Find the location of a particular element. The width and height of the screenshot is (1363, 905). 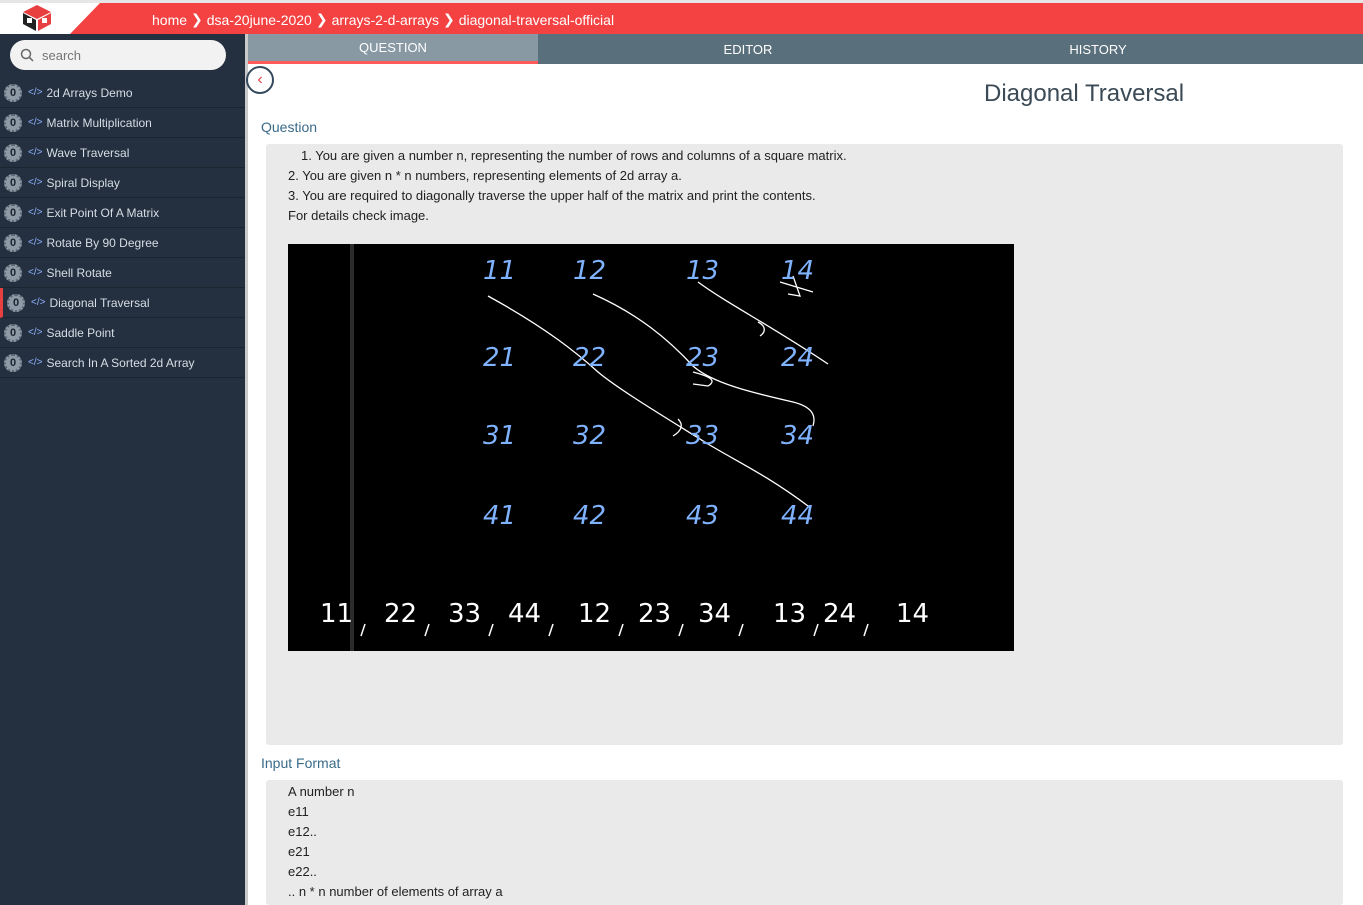

sidebar-item: 0 </> Exit Point Of A Matrix is located at coordinates (122, 213).